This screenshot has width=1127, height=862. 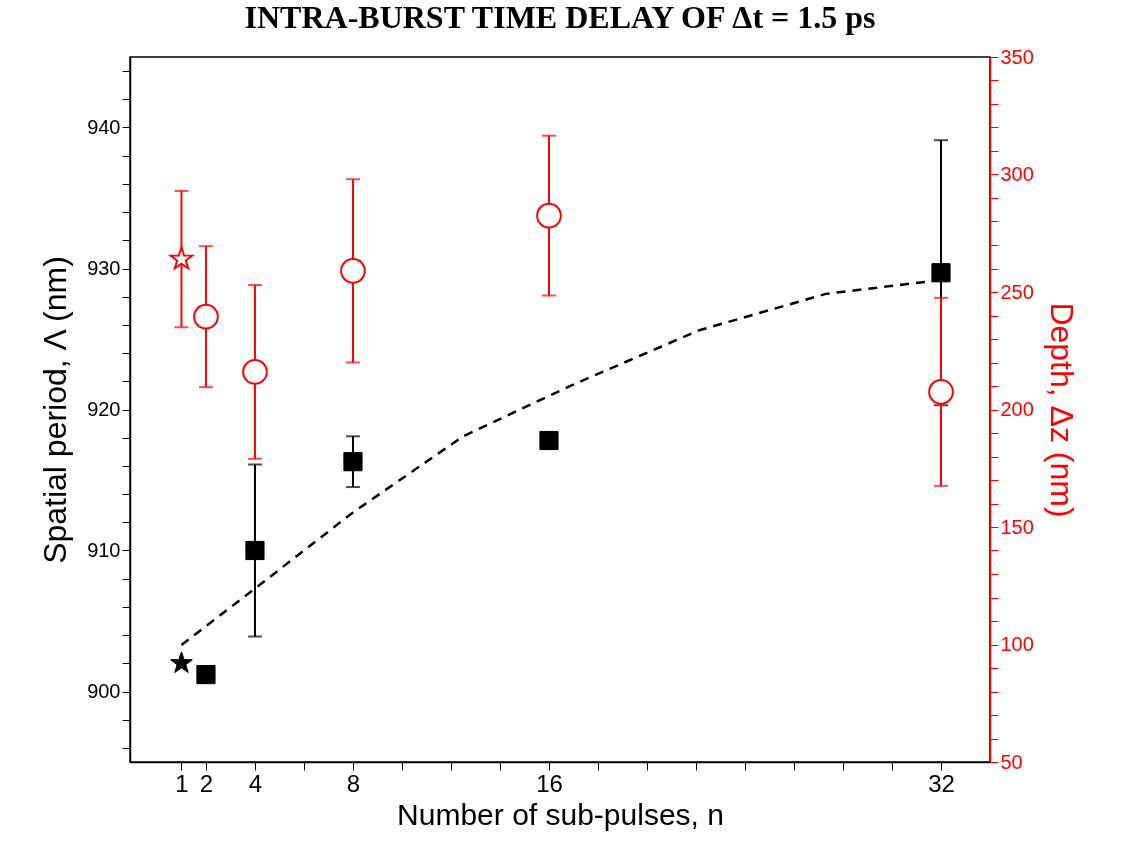 What do you see at coordinates (1017, 644) in the screenshot?
I see `y2-tick-label: 100` at bounding box center [1017, 644].